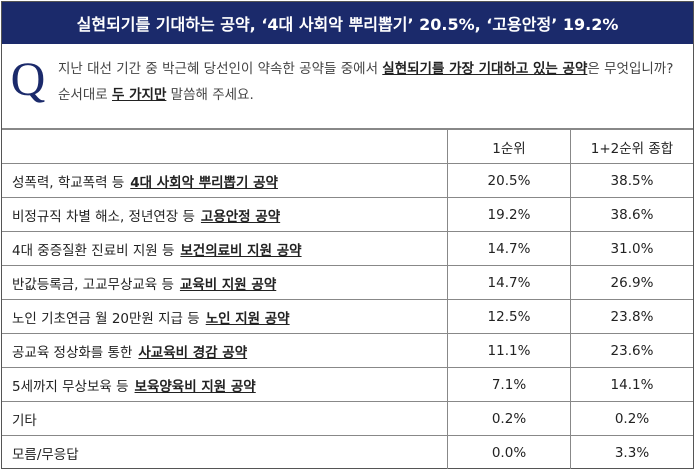  I want to click on row-label-cell: 공교육 정상화를 통한 사교육비 경감 공약, so click(225, 350).